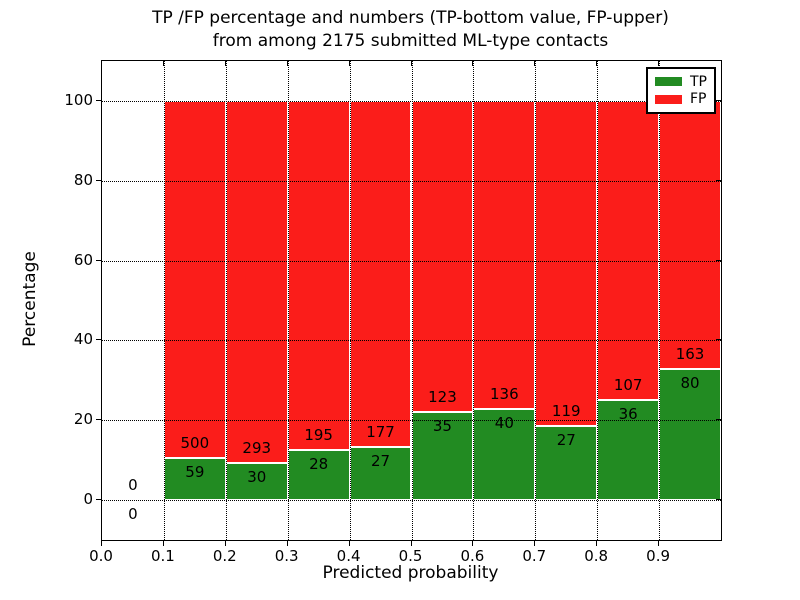  Describe the element at coordinates (504, 394) in the screenshot. I see `bar-value-fp: 136` at that location.